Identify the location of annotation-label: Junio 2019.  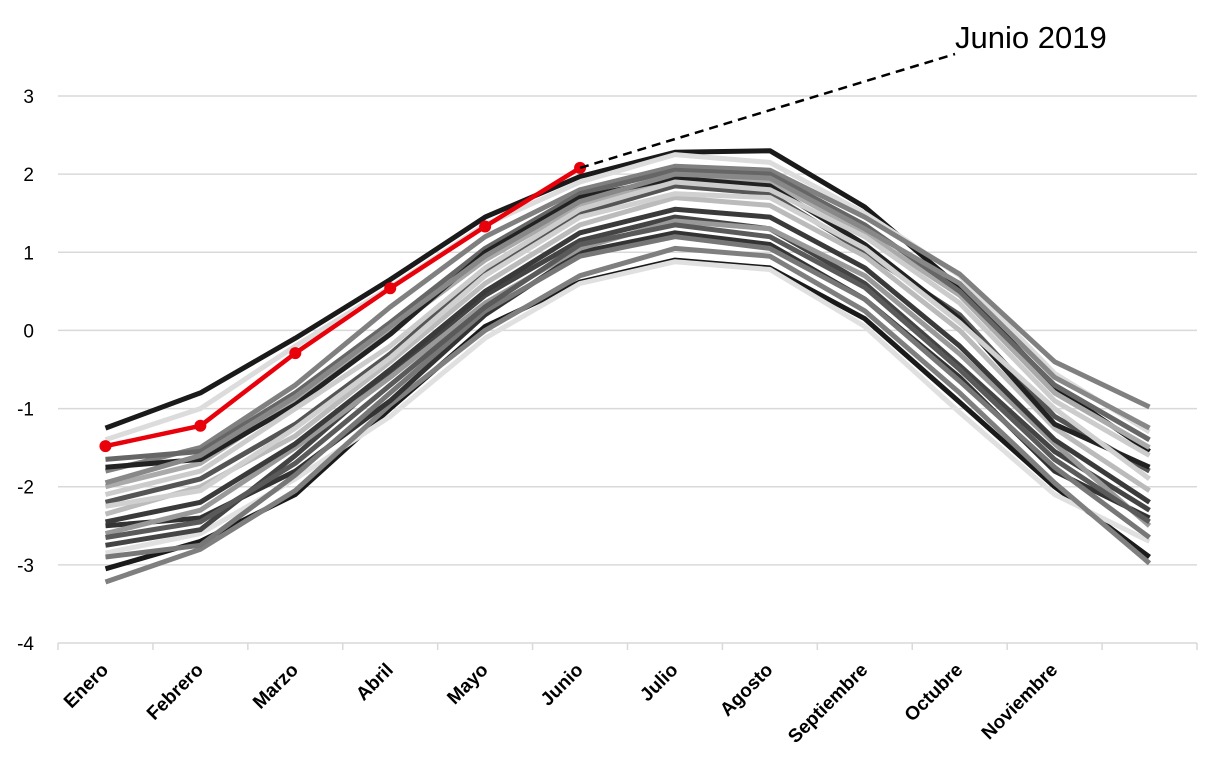
(1031, 37).